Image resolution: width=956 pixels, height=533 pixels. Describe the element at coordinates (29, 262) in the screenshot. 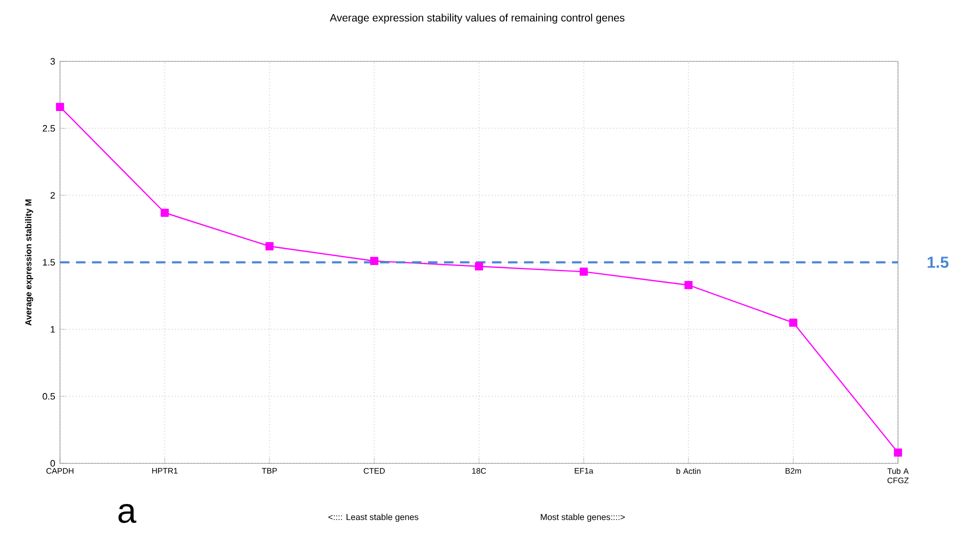

I see `y-axis-title: Average expression stability M` at that location.